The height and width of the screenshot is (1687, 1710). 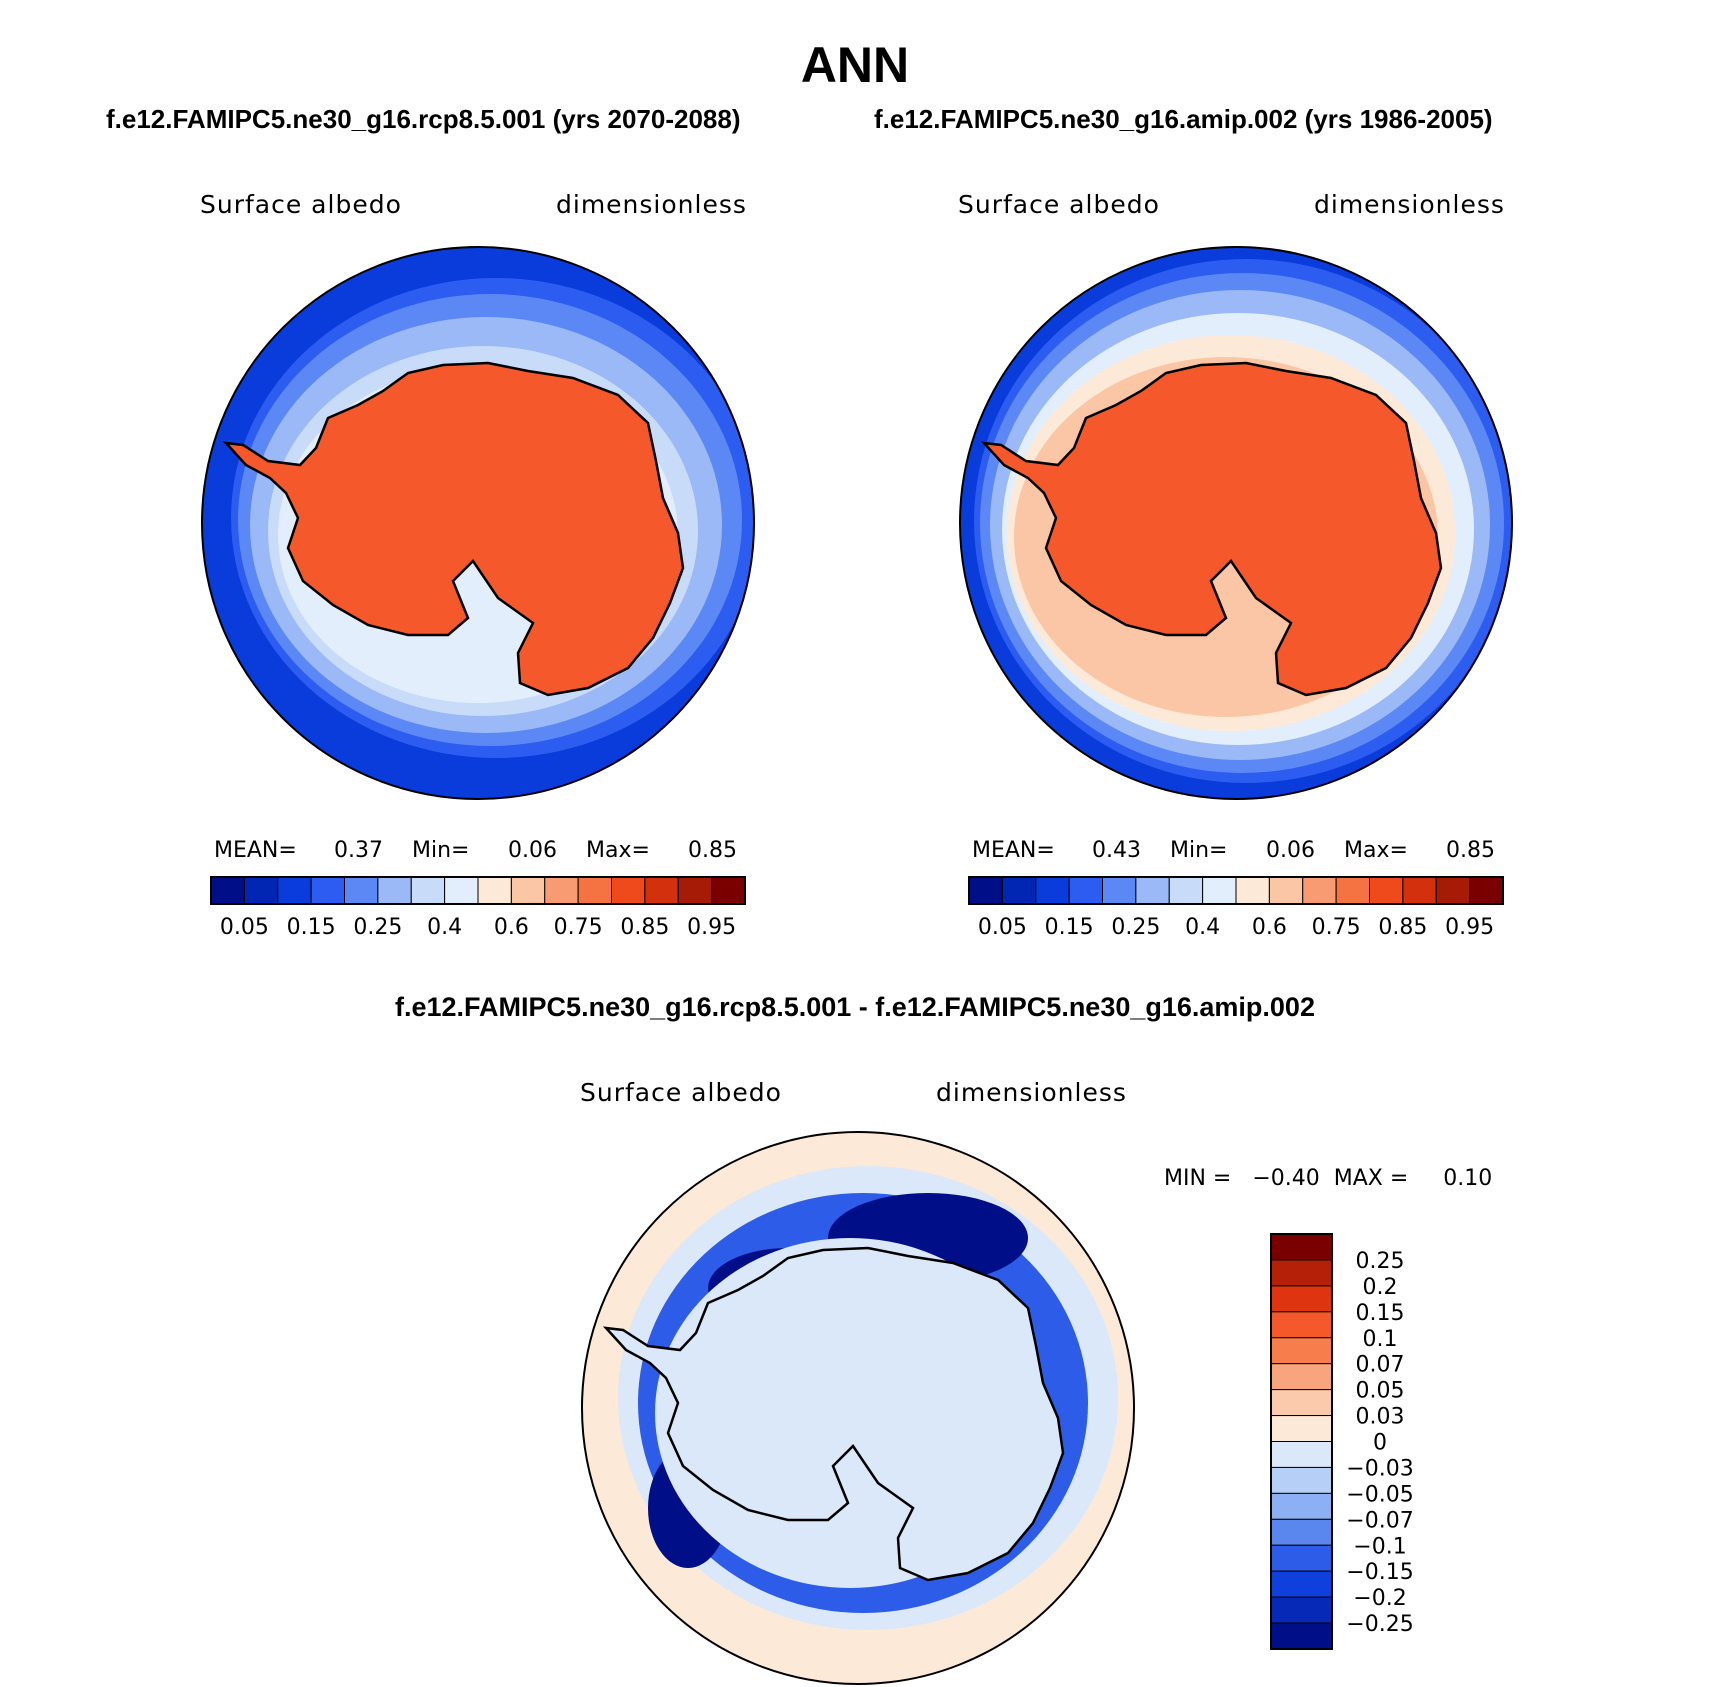 I want to click on difference-colorbar-tick-label: −0.1, so click(x=1379, y=1546).